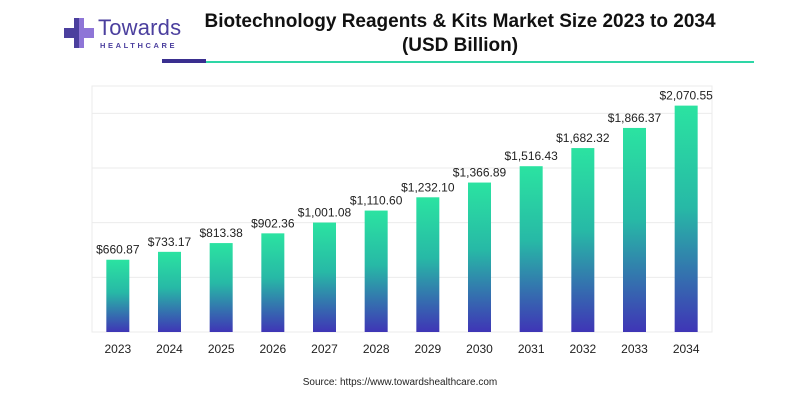  What do you see at coordinates (170, 242) in the screenshot?
I see `data-label-2024: $733.17` at bounding box center [170, 242].